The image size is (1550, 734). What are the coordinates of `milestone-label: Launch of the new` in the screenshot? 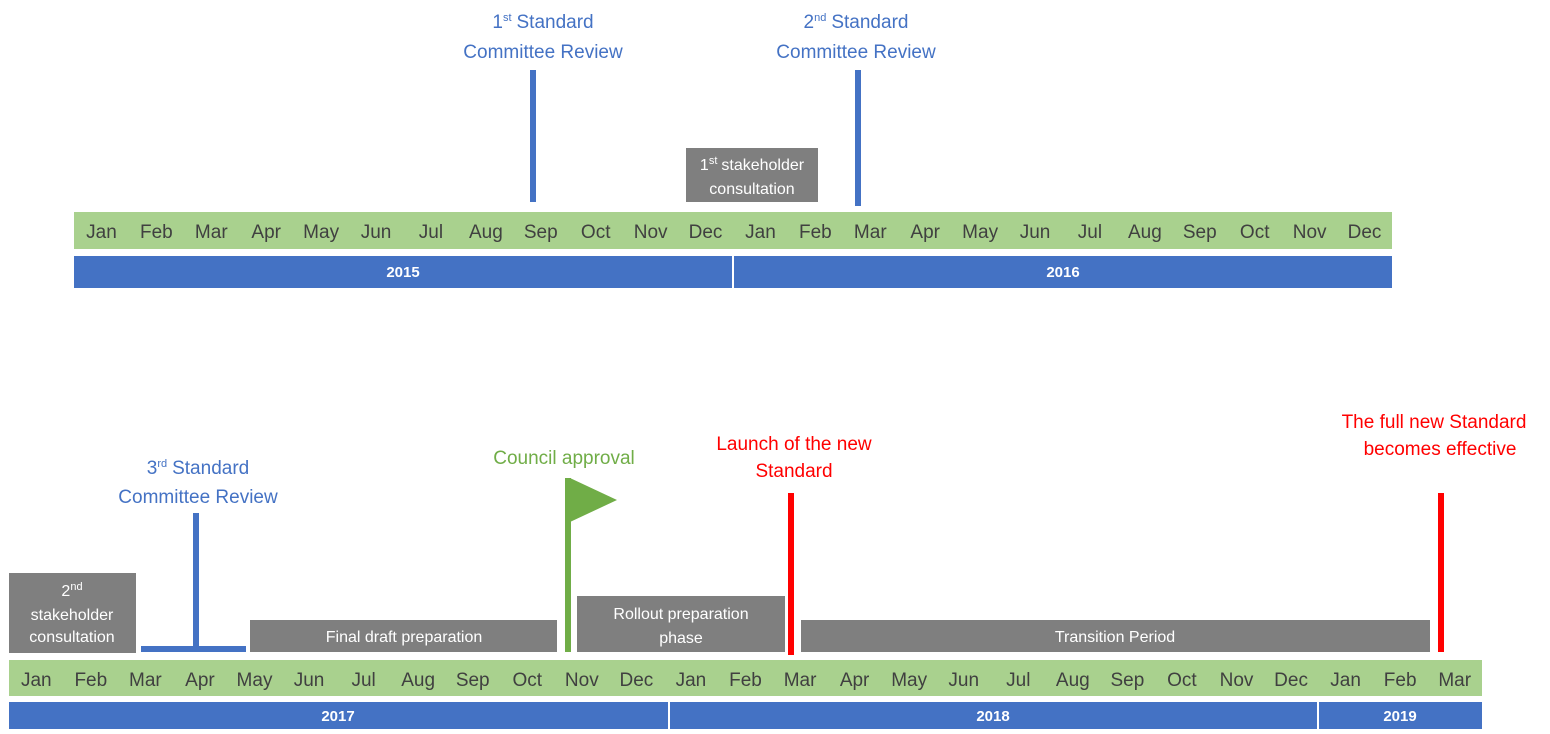 It's located at (794, 444).